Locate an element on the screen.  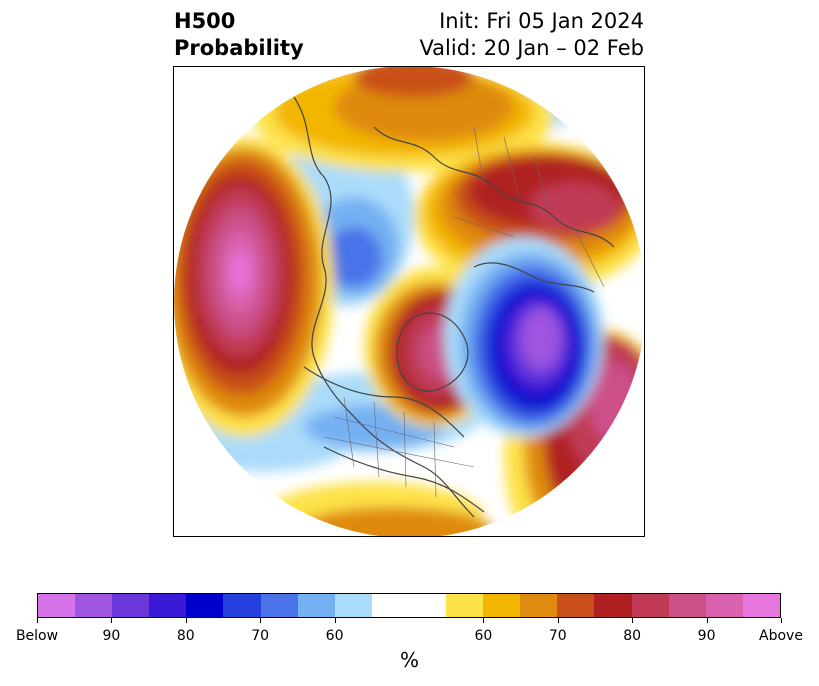
colorbar-unit-label: % is located at coordinates (409, 660).